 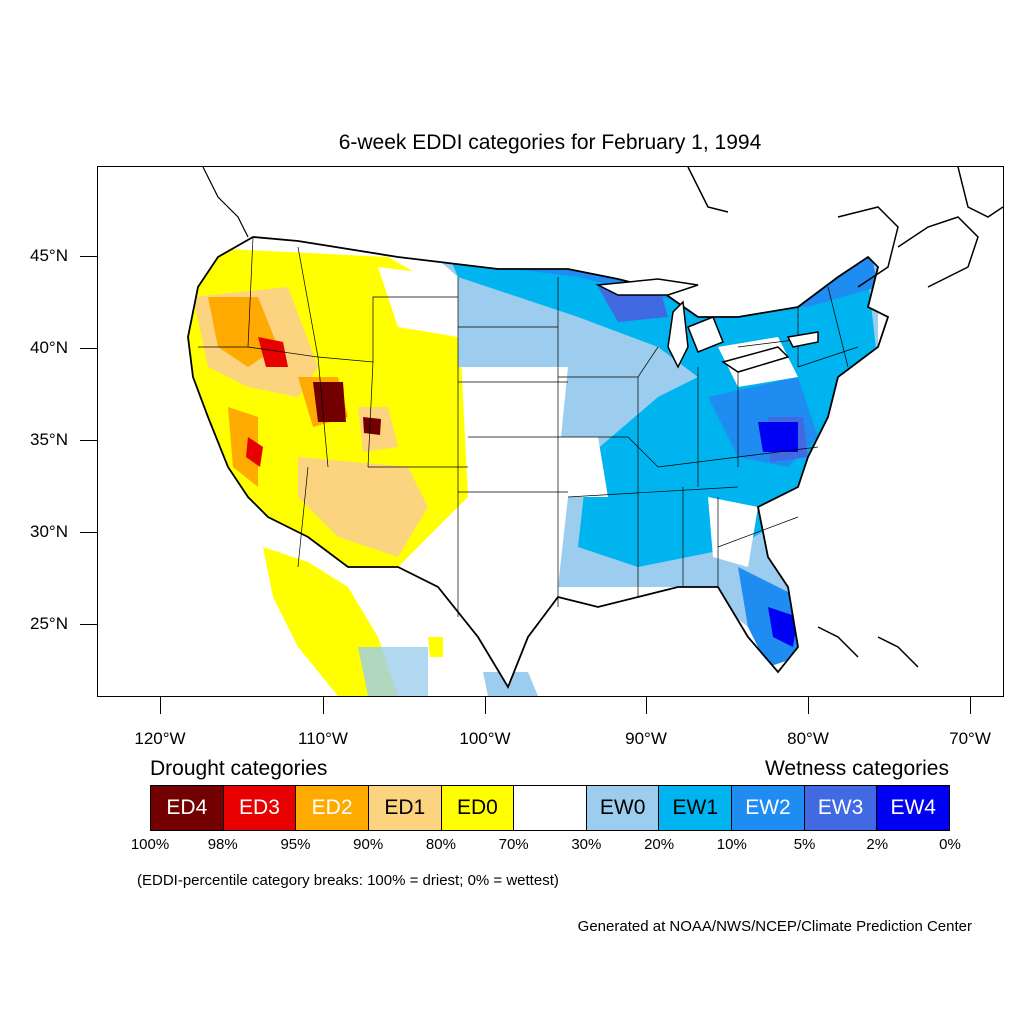 I want to click on legend-cell-ed3: ED3, so click(x=260, y=808).